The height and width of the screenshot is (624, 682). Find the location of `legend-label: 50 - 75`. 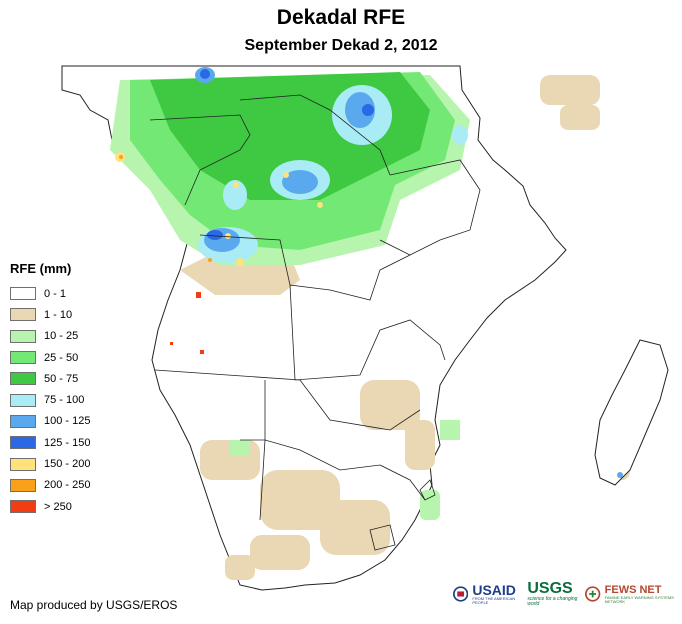

legend-label: 50 - 75 is located at coordinates (61, 378).